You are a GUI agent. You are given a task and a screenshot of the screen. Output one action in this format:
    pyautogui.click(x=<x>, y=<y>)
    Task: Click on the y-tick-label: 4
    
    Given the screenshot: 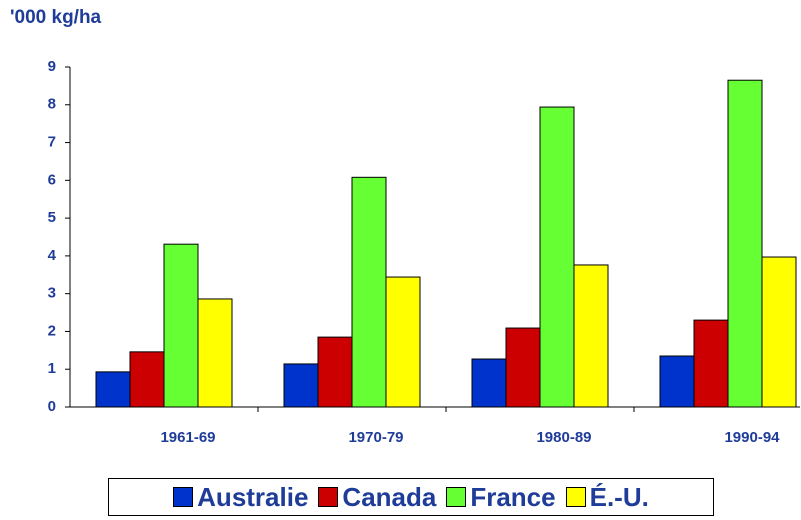 What is the action you would take?
    pyautogui.click(x=52, y=255)
    